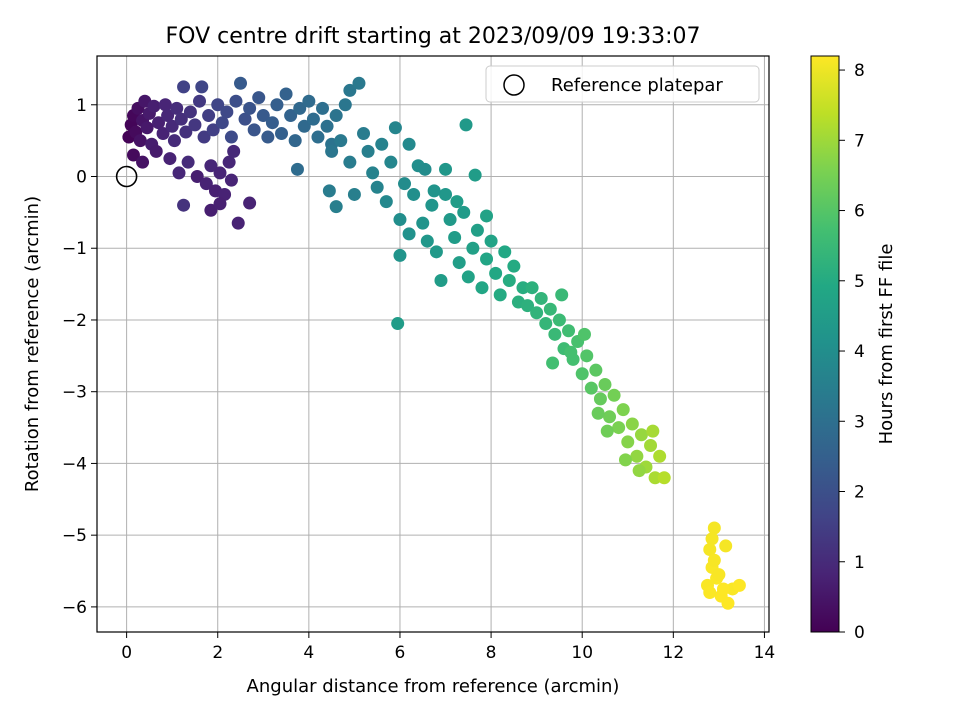  Describe the element at coordinates (74, 393) in the screenshot. I see `y-tick-label: −3` at that location.